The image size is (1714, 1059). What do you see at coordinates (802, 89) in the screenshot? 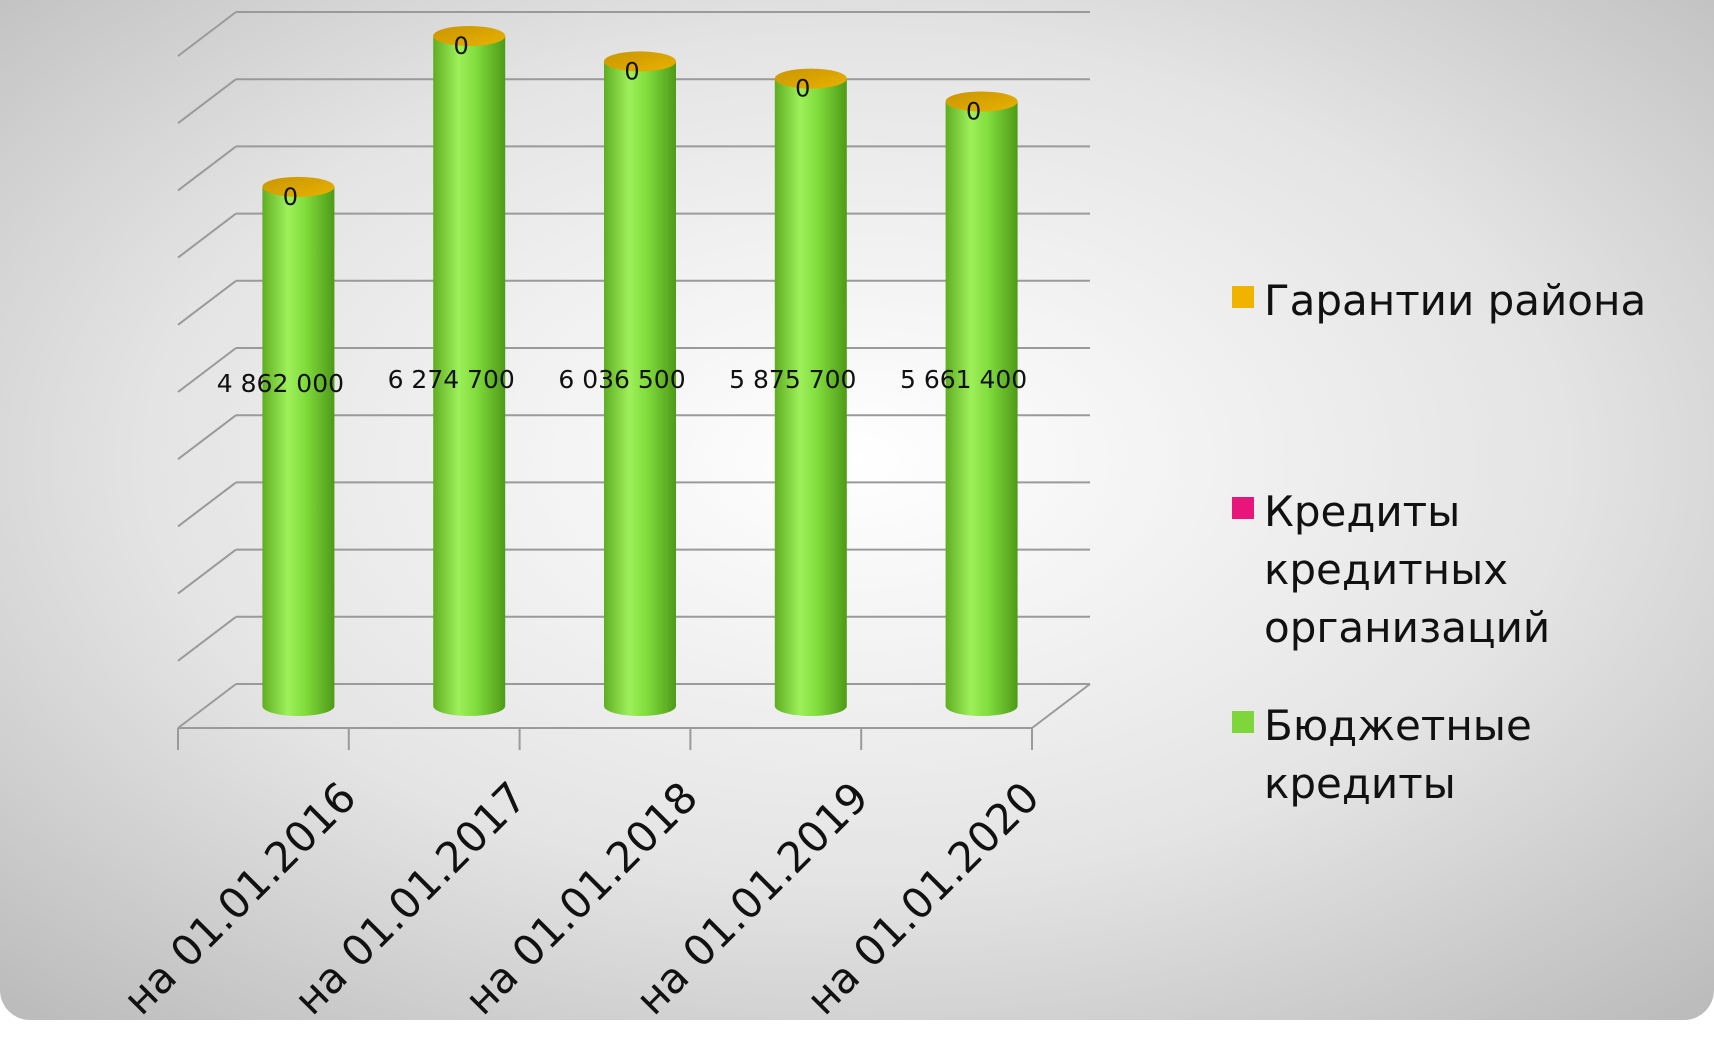
I see `data-label-guarantees-3: 0` at bounding box center [802, 89].